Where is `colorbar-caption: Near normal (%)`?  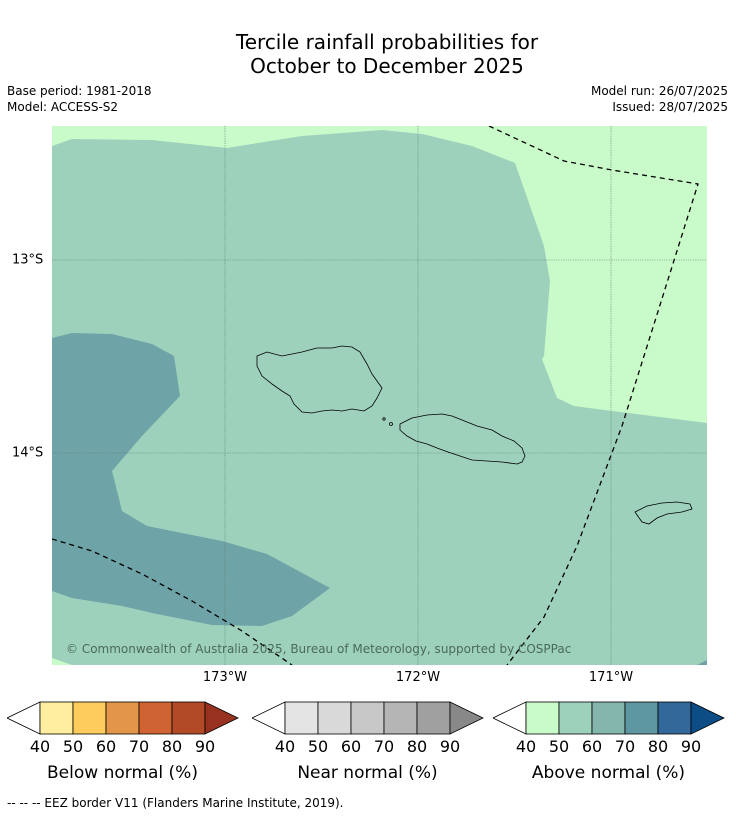
colorbar-caption: Near normal (%) is located at coordinates (367, 773).